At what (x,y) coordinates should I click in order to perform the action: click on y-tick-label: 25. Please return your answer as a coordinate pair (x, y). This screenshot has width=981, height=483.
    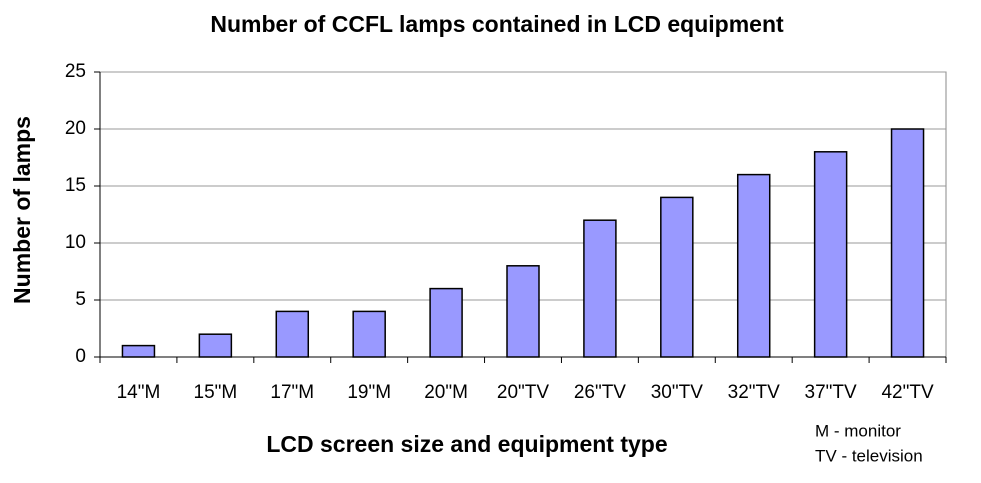
    Looking at the image, I should click on (75, 71).